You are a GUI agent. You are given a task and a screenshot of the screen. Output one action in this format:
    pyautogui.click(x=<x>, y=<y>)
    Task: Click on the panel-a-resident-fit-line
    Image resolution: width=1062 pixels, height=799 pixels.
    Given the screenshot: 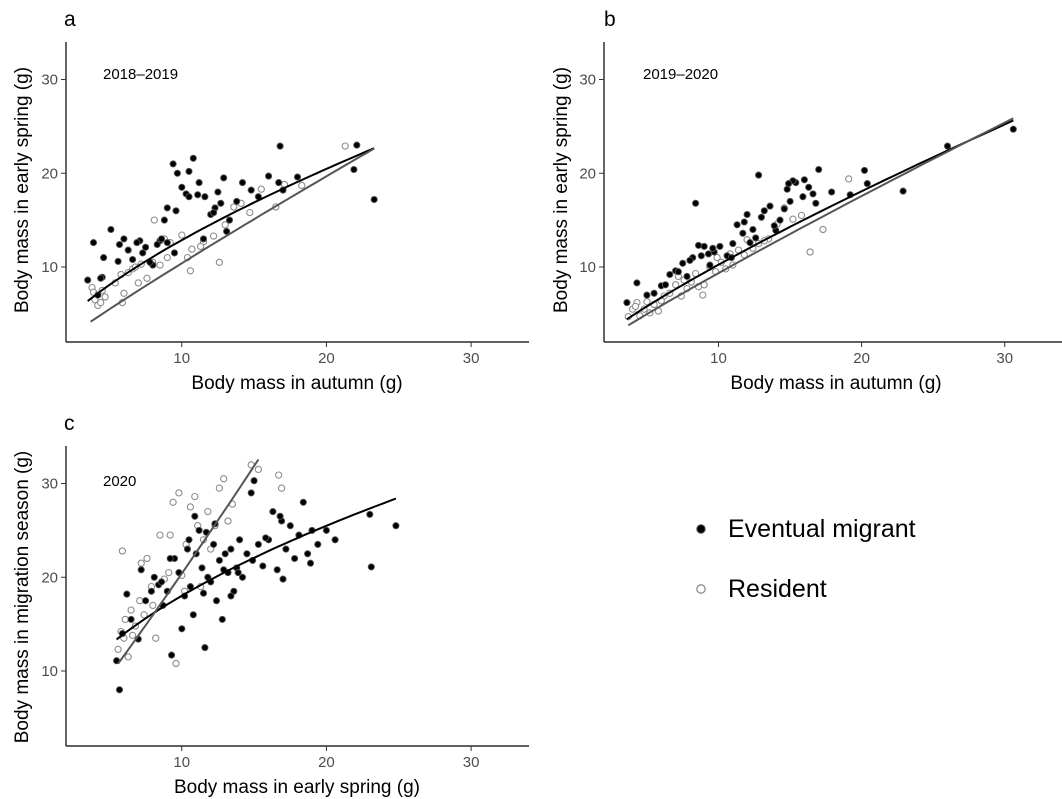 What is the action you would take?
    pyautogui.click(x=232, y=235)
    